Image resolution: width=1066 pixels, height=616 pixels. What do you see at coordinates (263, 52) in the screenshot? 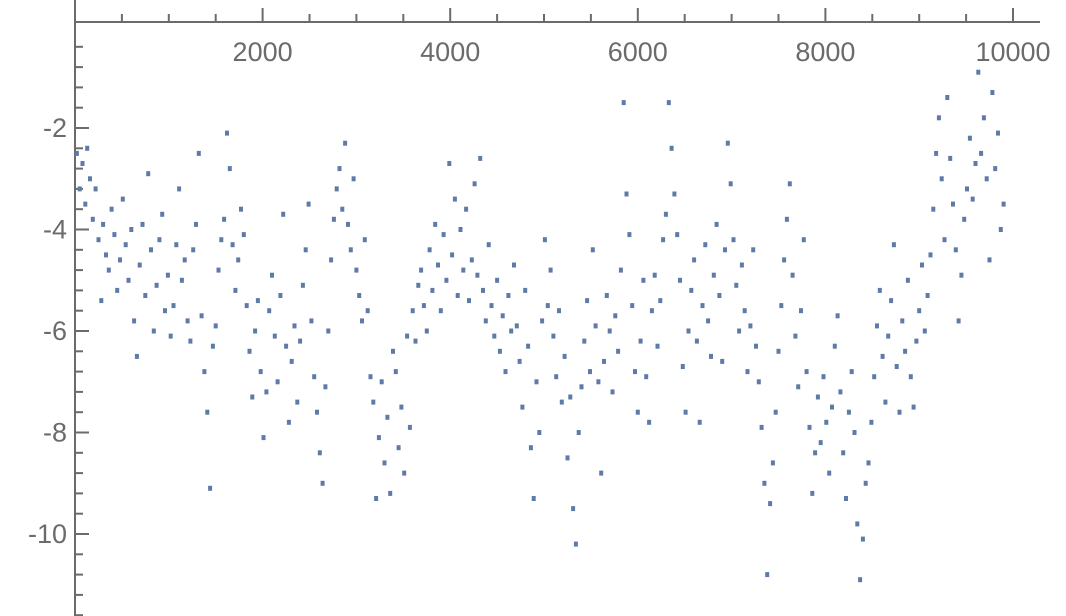
I see `x-tick-label: 2000` at bounding box center [263, 52].